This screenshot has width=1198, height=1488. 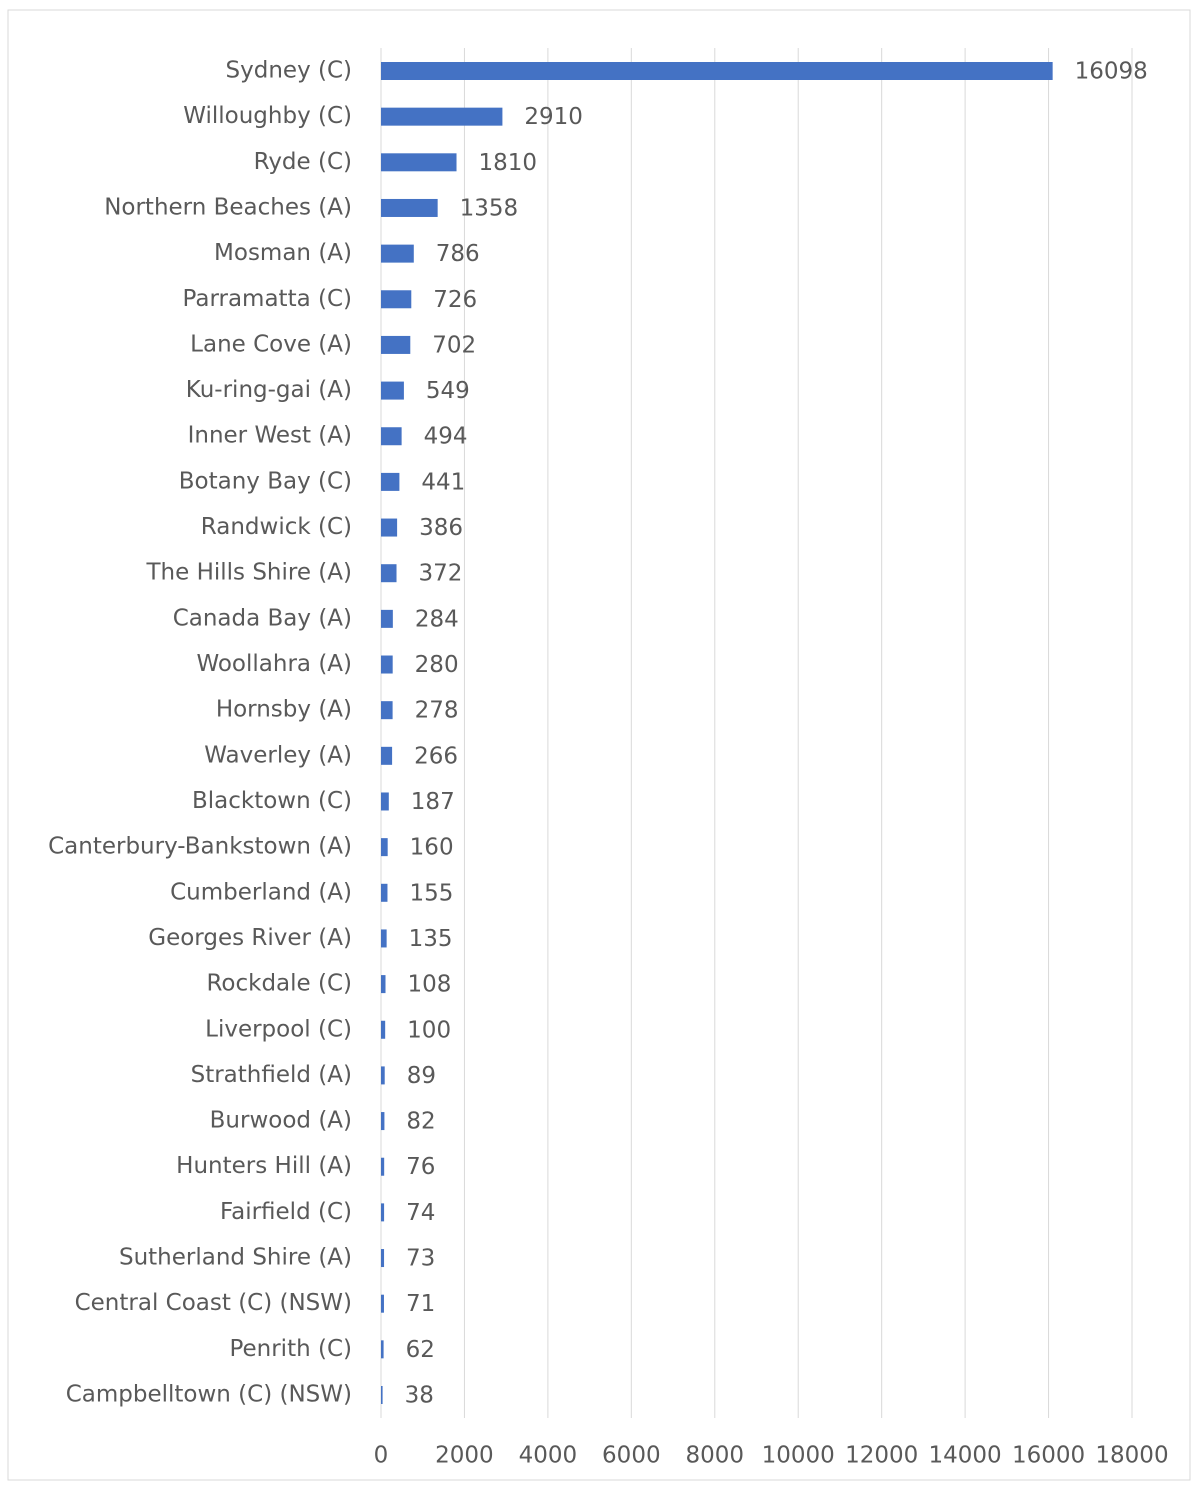 I want to click on data-label: 1810, so click(x=508, y=163).